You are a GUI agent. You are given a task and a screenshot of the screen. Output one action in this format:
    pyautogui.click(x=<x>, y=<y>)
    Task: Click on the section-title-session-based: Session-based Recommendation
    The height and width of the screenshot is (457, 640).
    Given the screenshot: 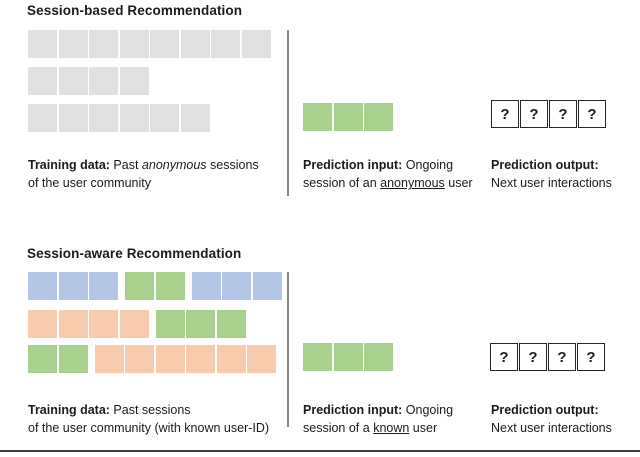 What is the action you would take?
    pyautogui.click(x=135, y=10)
    